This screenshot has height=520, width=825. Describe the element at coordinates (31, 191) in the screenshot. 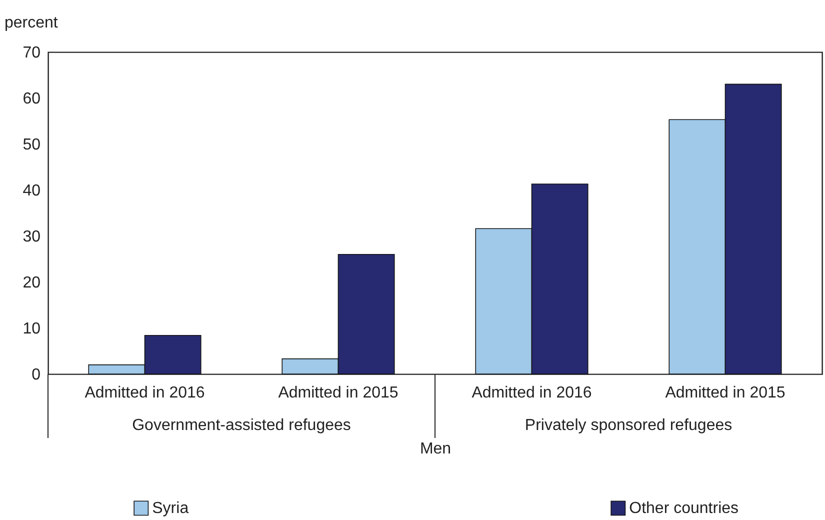

I see `y-tick-label: 40` at that location.